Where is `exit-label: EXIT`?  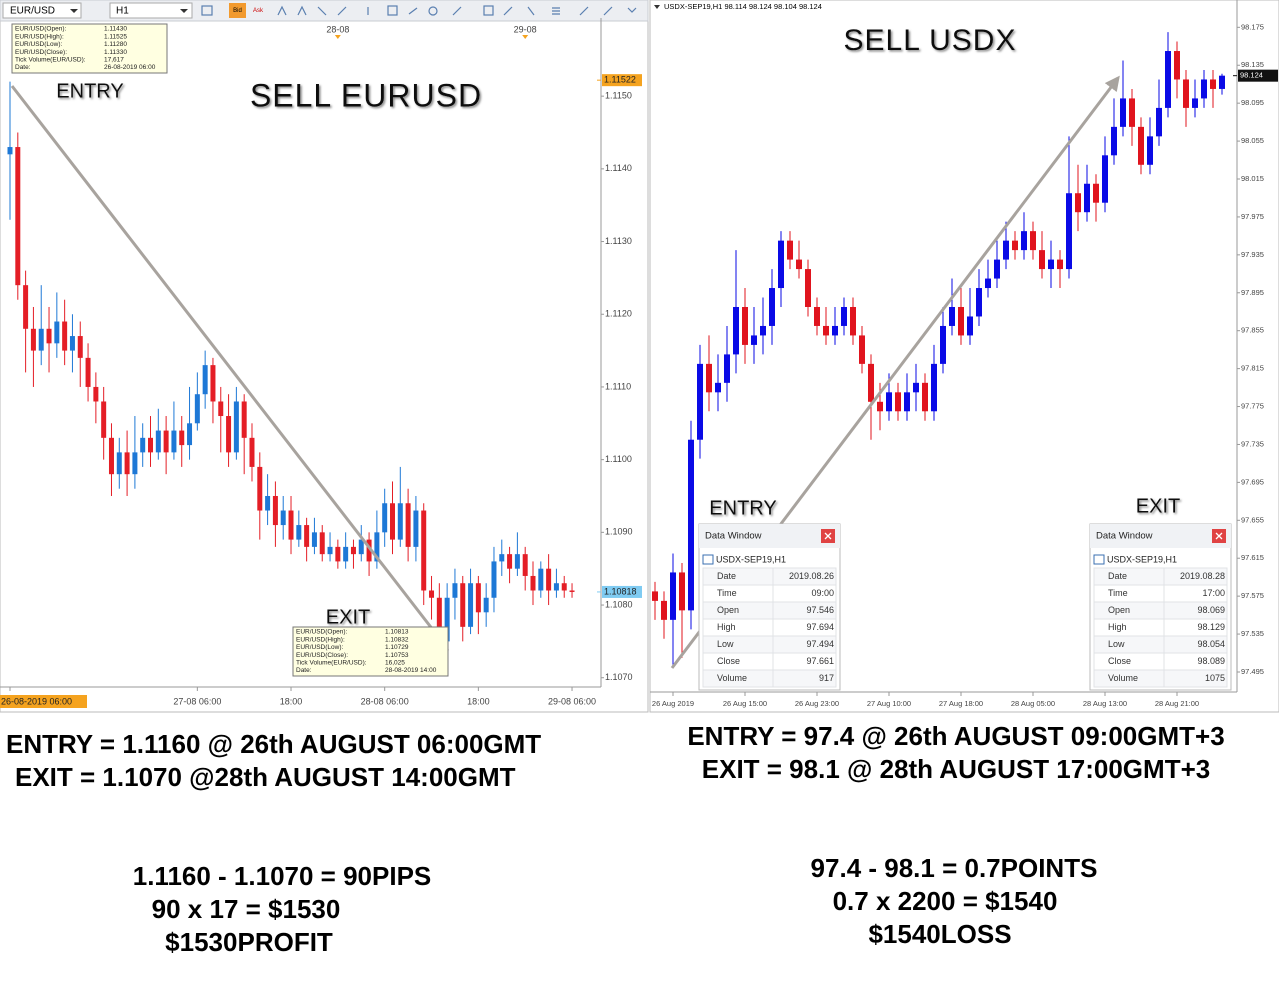 exit-label: EXIT is located at coordinates (348, 617).